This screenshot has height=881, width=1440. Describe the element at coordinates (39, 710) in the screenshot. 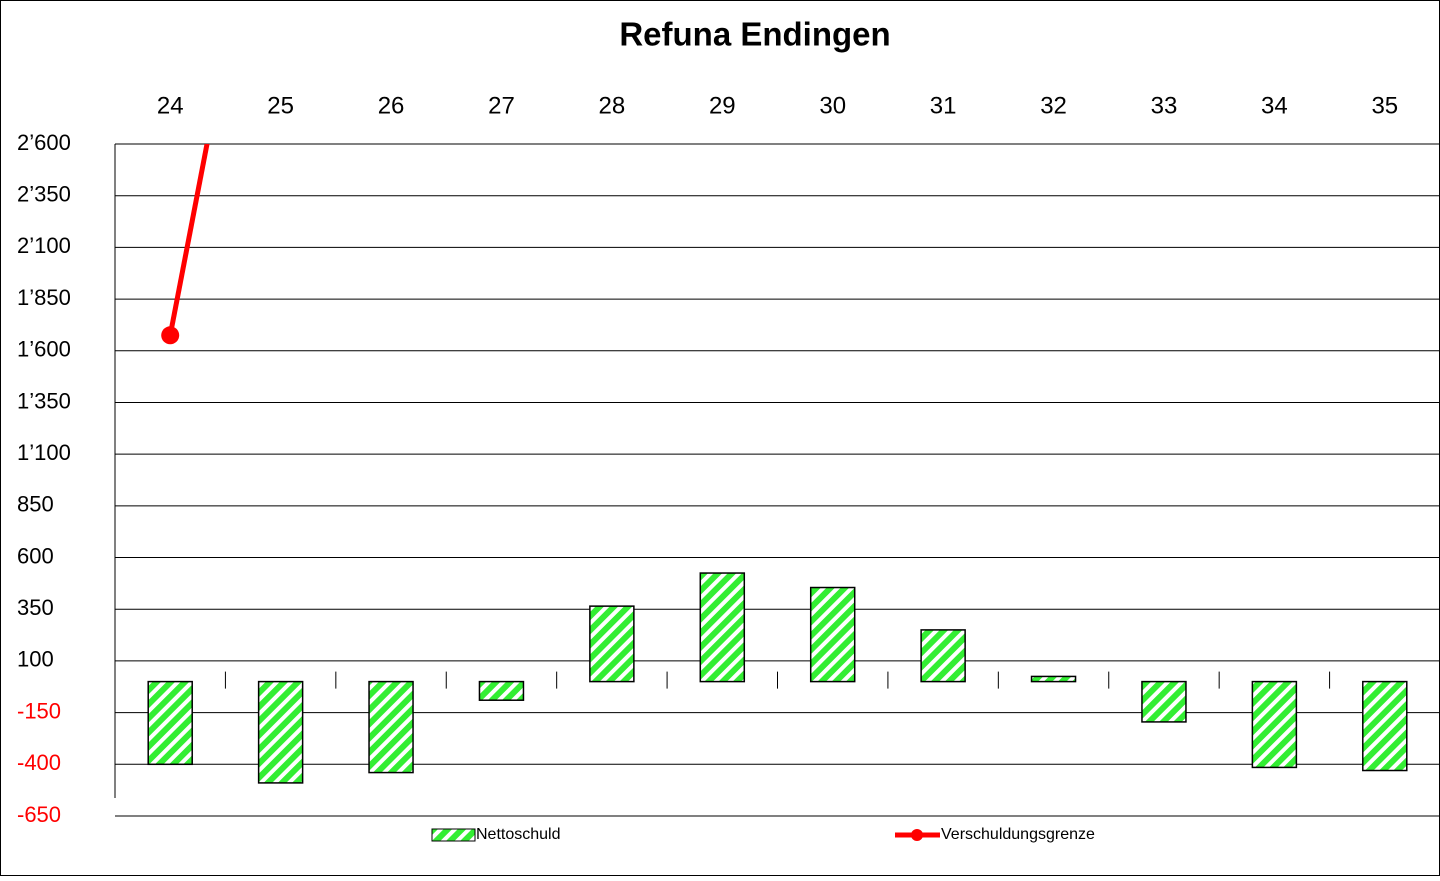

I see `y-tick-label: -150` at that location.